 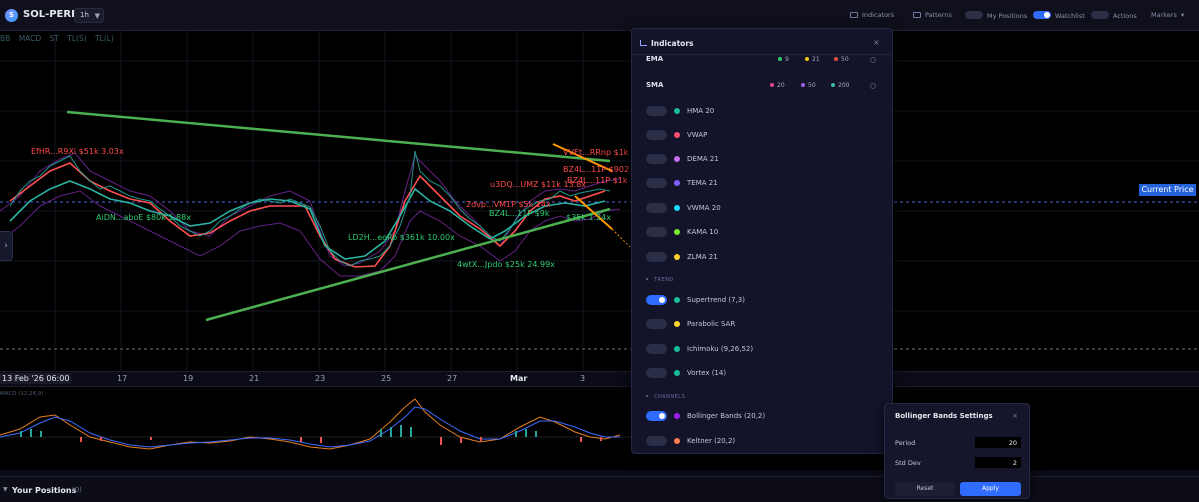 I want to click on macd-canvas, so click(x=320, y=424).